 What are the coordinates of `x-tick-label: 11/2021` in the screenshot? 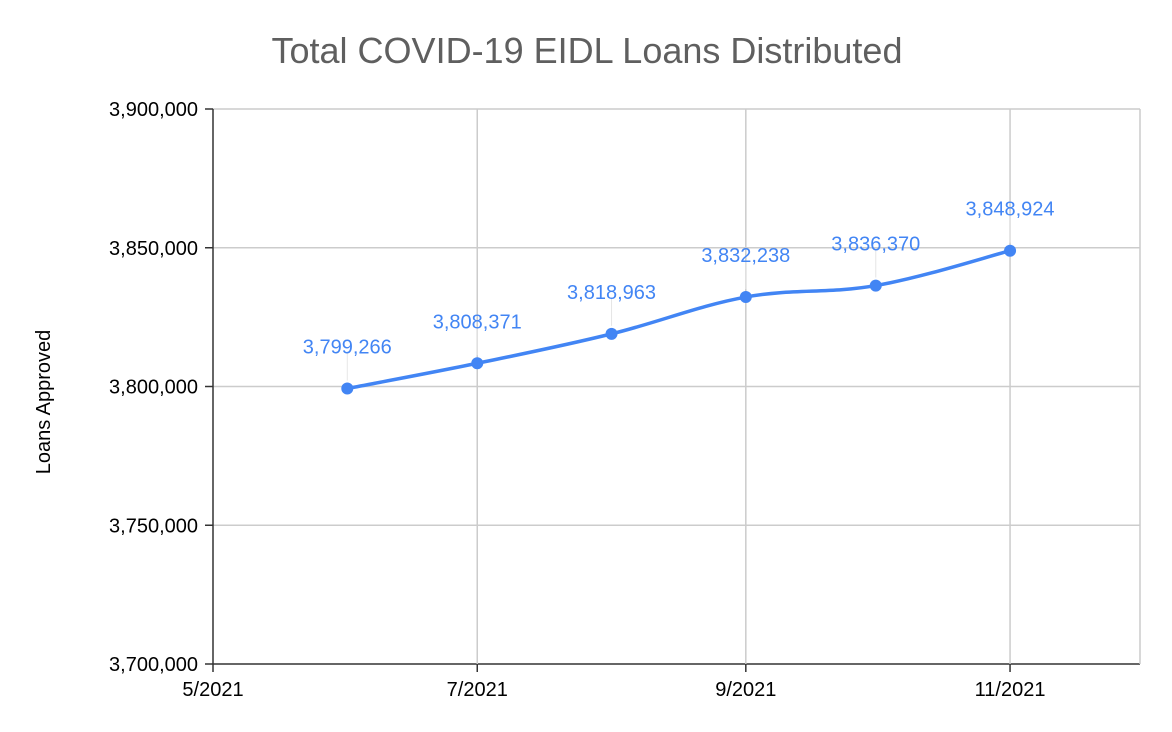 It's located at (1010, 690).